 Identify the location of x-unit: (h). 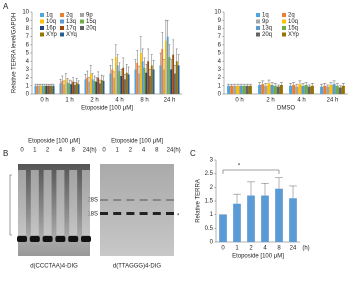
(305, 249).